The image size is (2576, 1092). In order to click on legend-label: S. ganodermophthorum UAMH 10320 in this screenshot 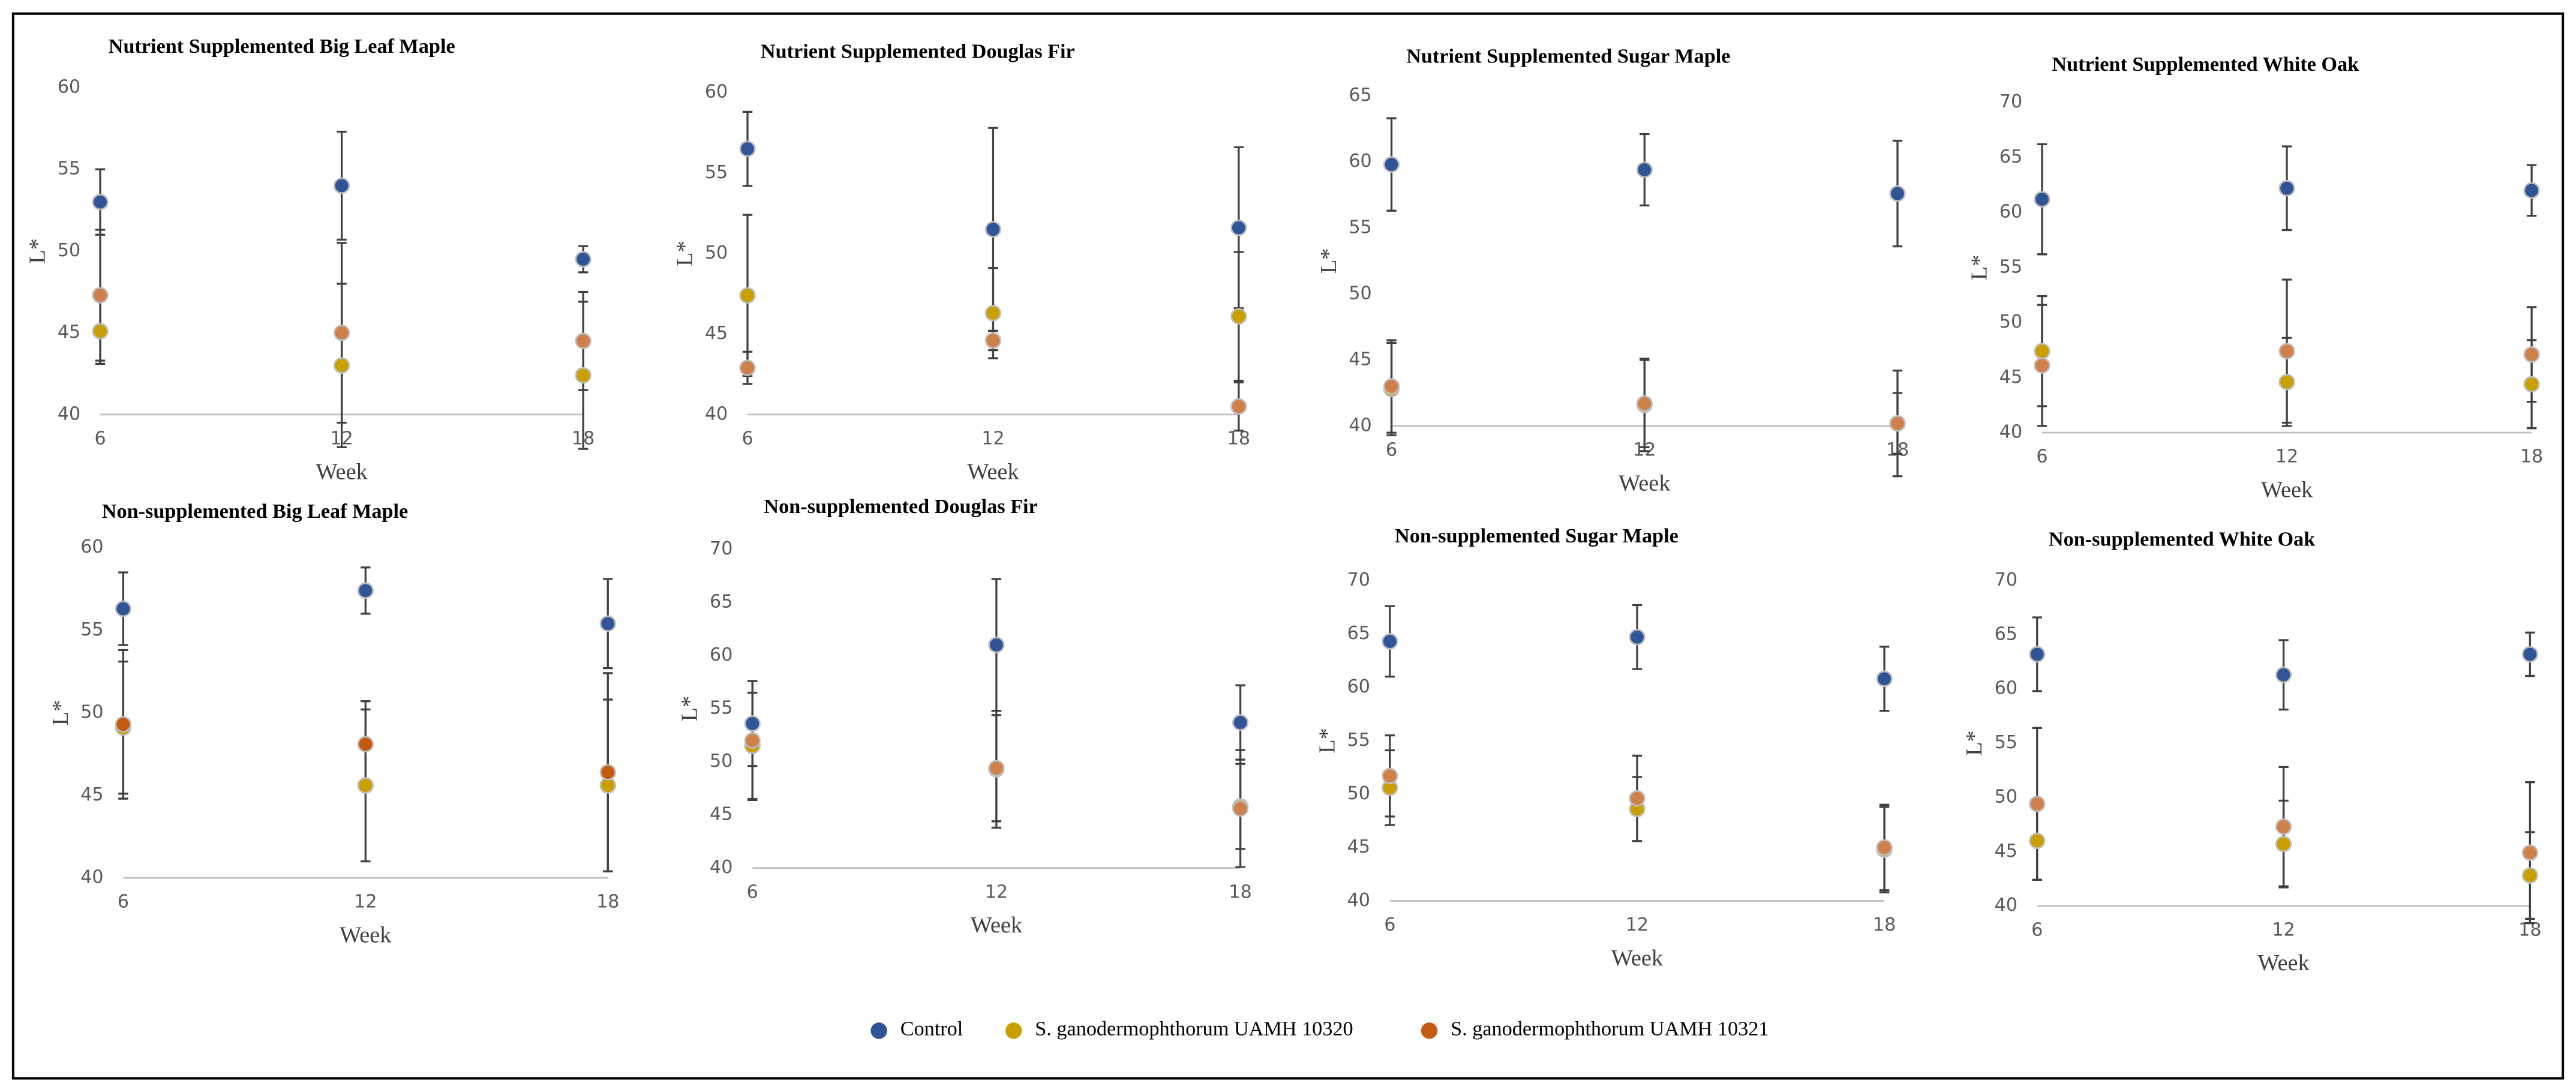, I will do `click(1194, 1029)`.